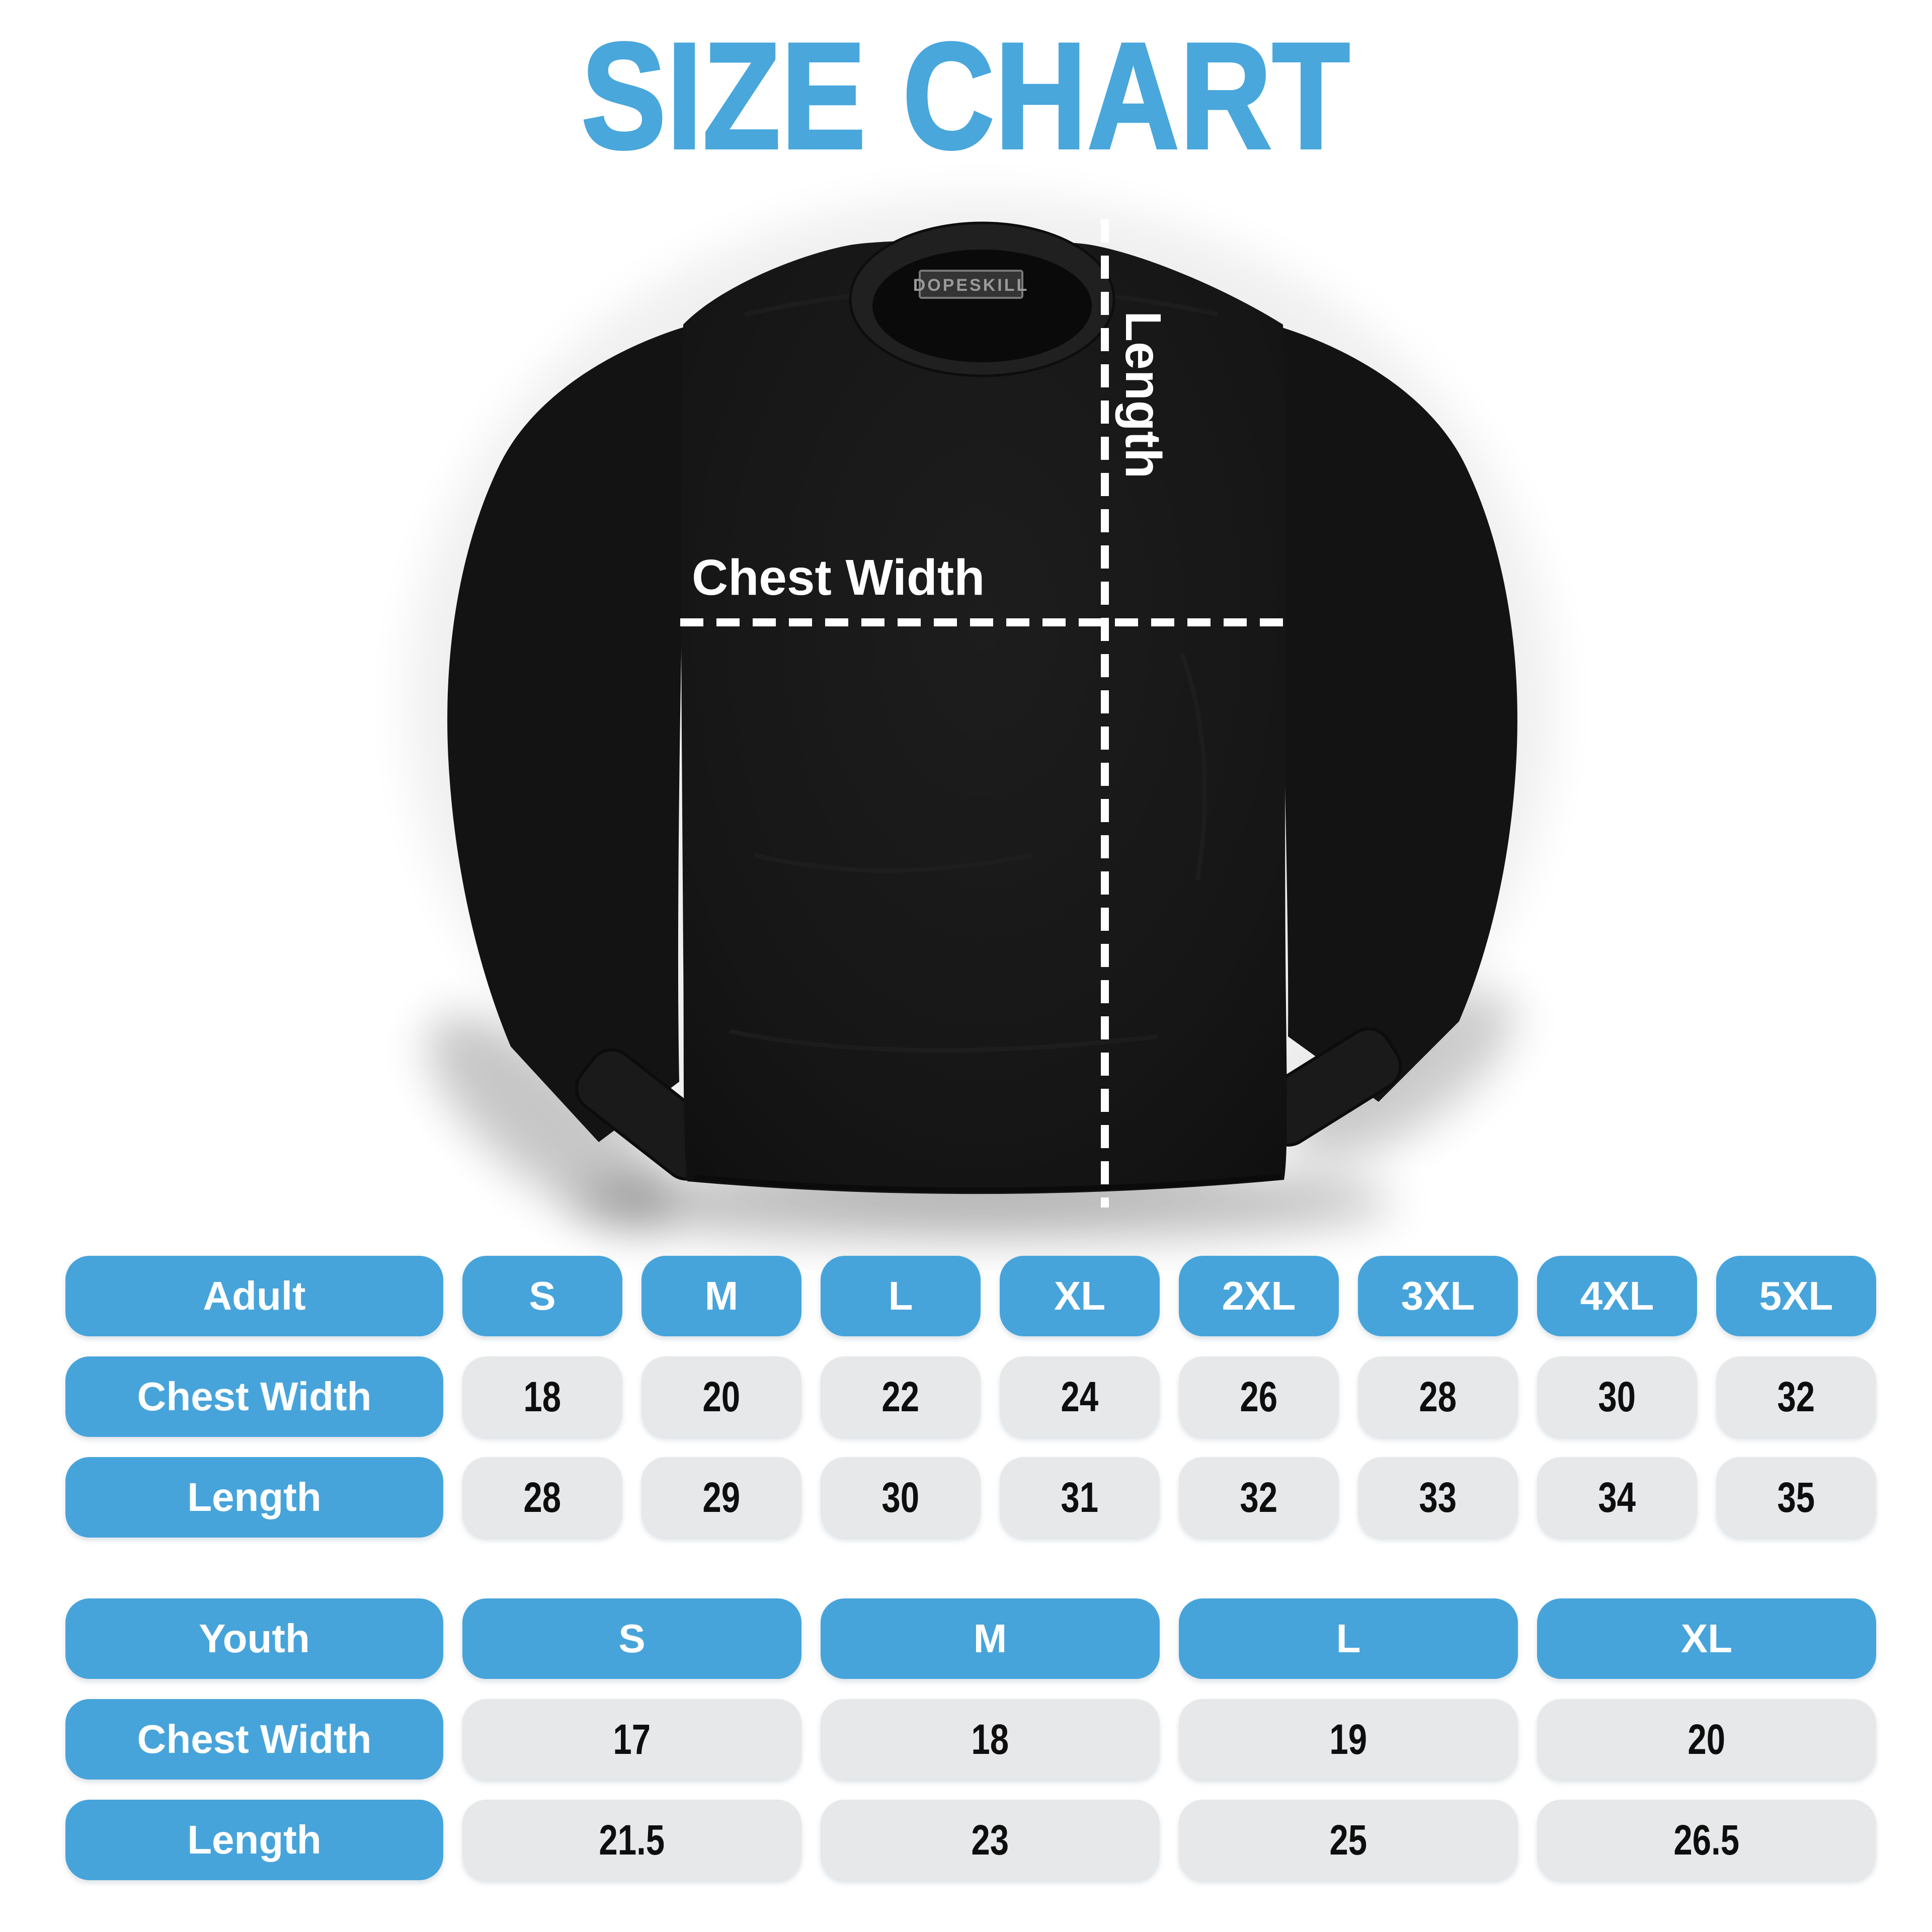  I want to click on adult-size-header: XL, so click(1080, 1296).